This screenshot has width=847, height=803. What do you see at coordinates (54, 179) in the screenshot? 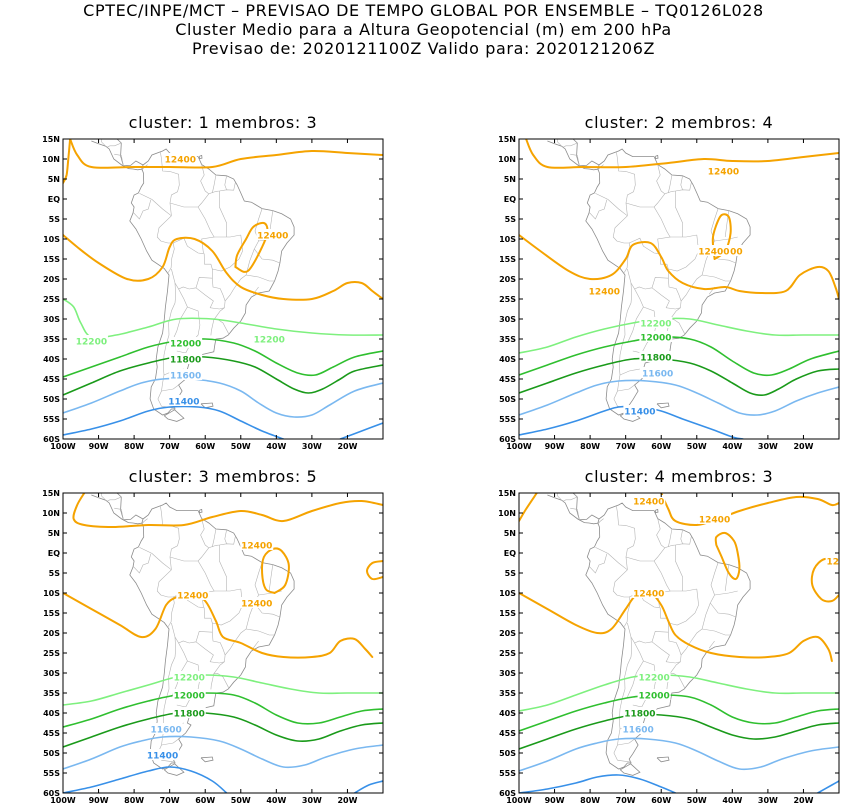
I see `lat-tick-label: 5N` at bounding box center [54, 179].